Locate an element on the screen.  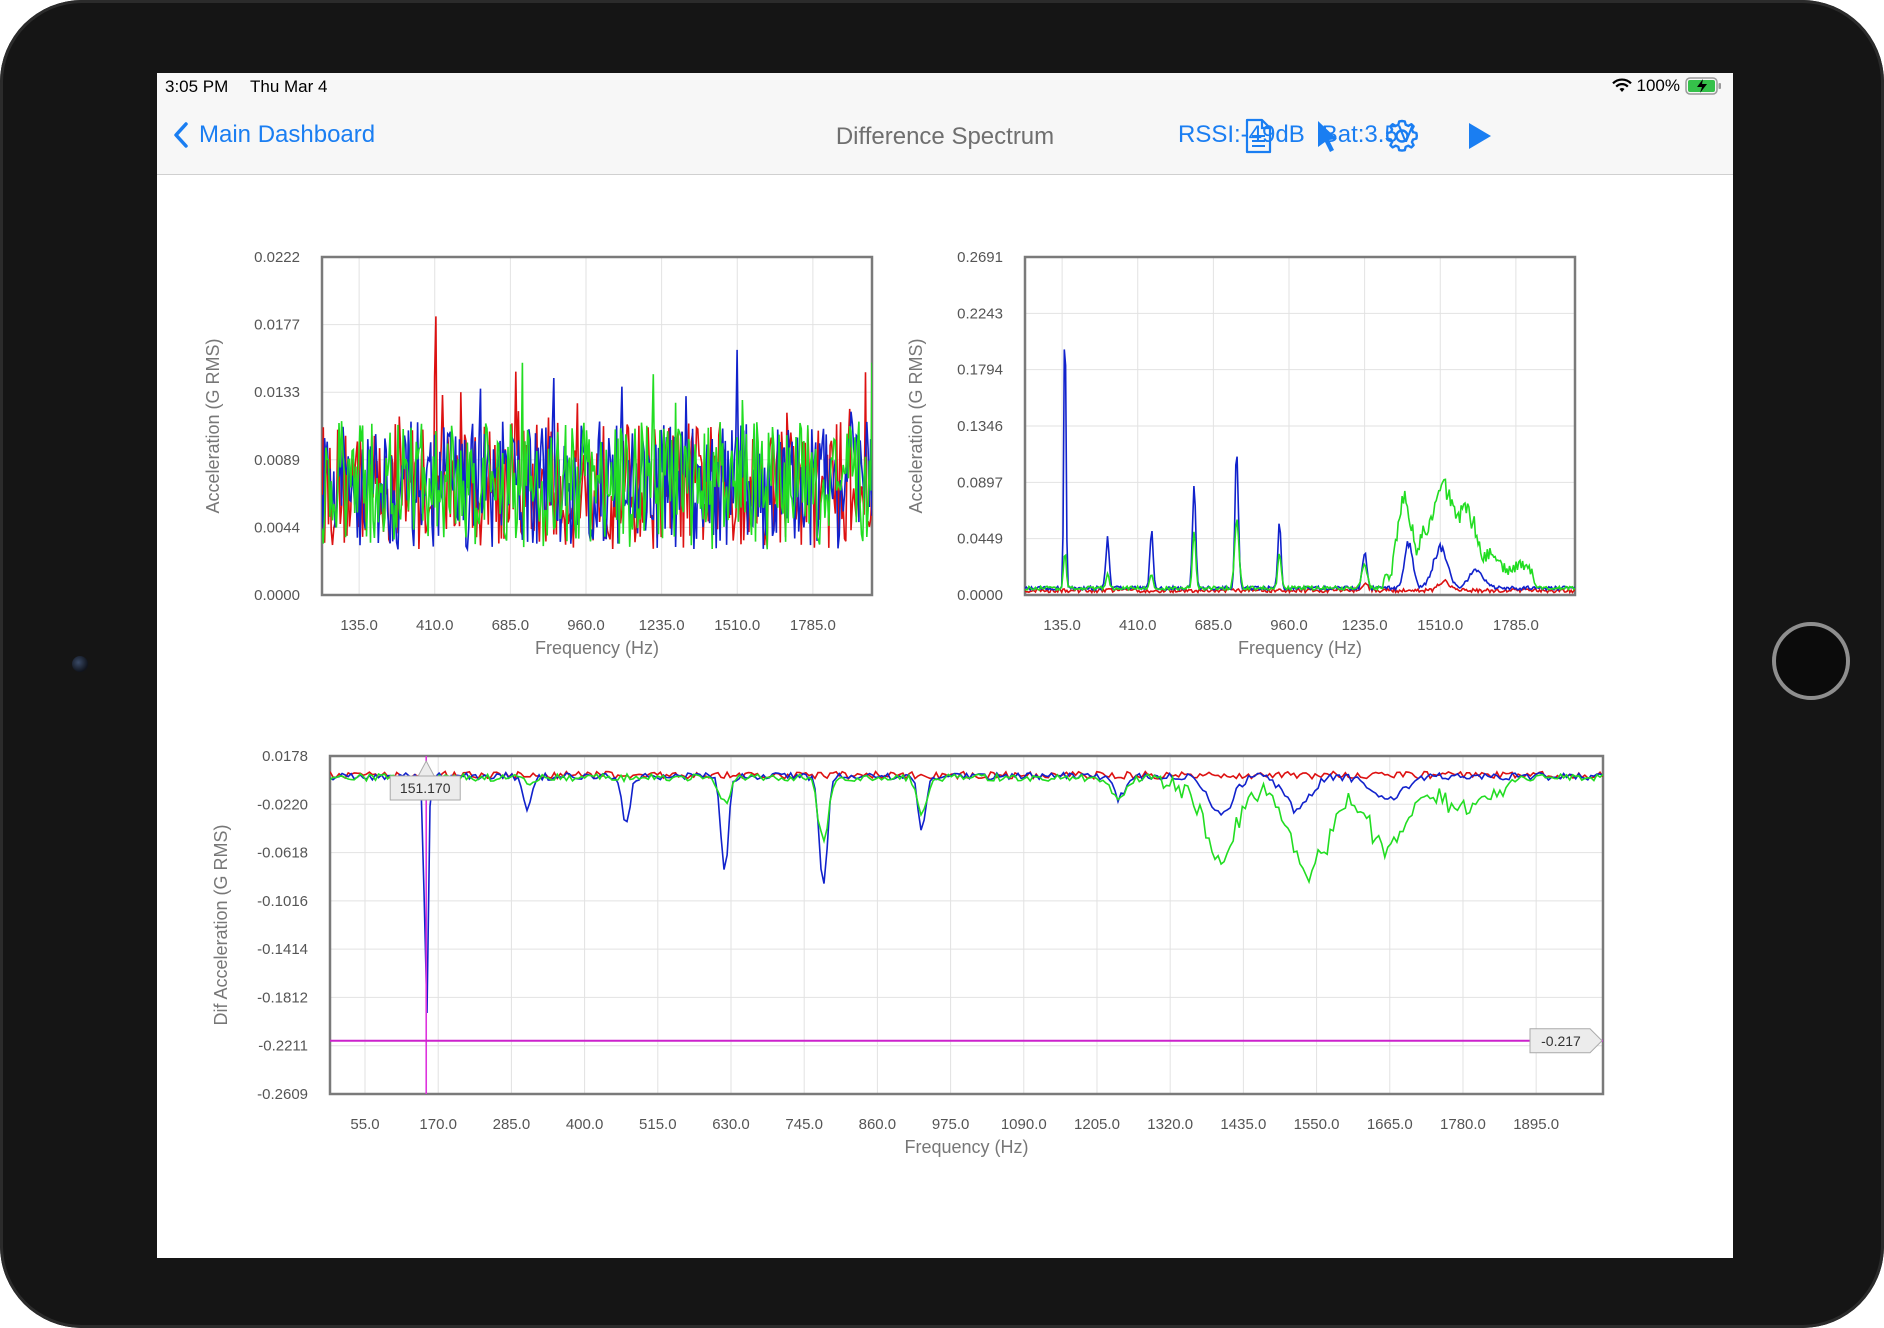
back-chevron-icon is located at coordinates (181, 135).